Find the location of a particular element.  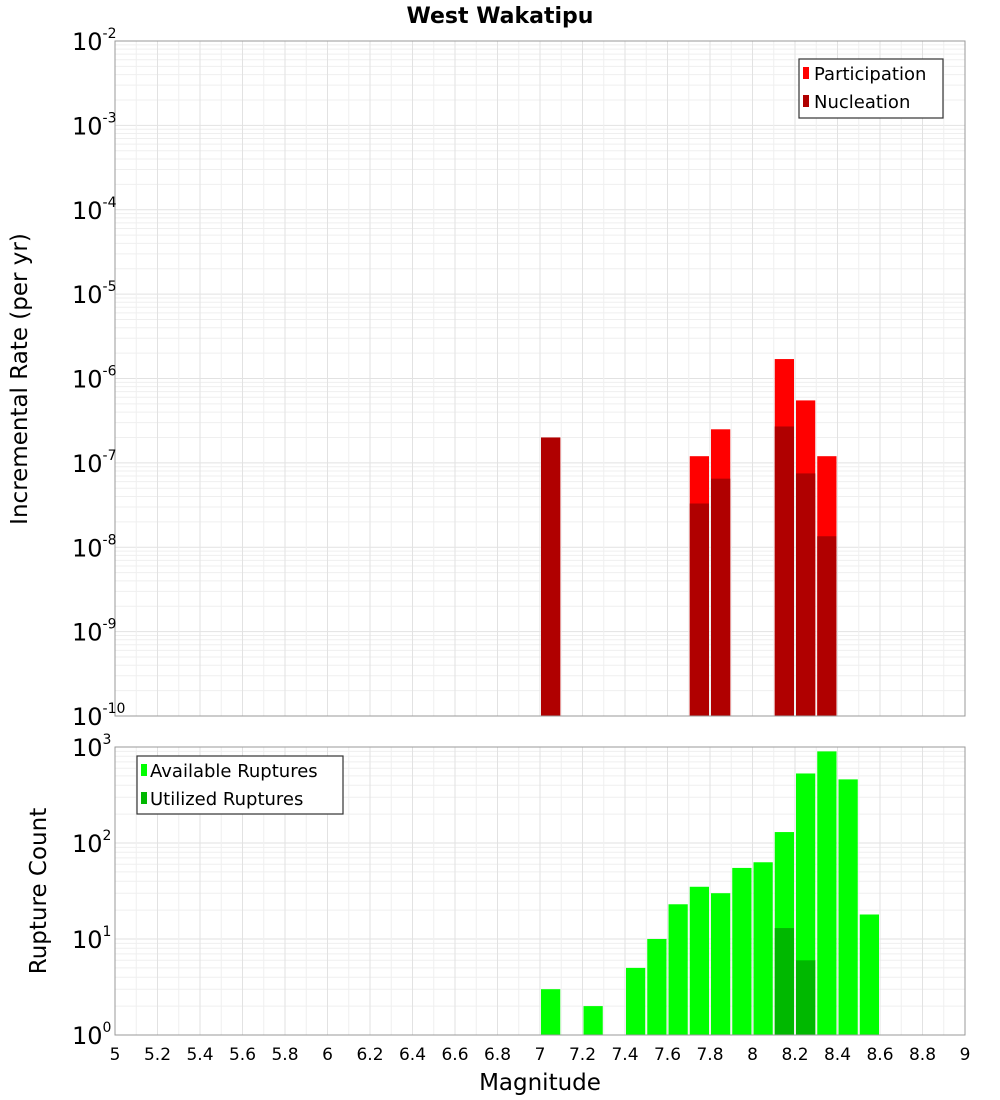

x-tick-label: 8.2 is located at coordinates (794, 1055).